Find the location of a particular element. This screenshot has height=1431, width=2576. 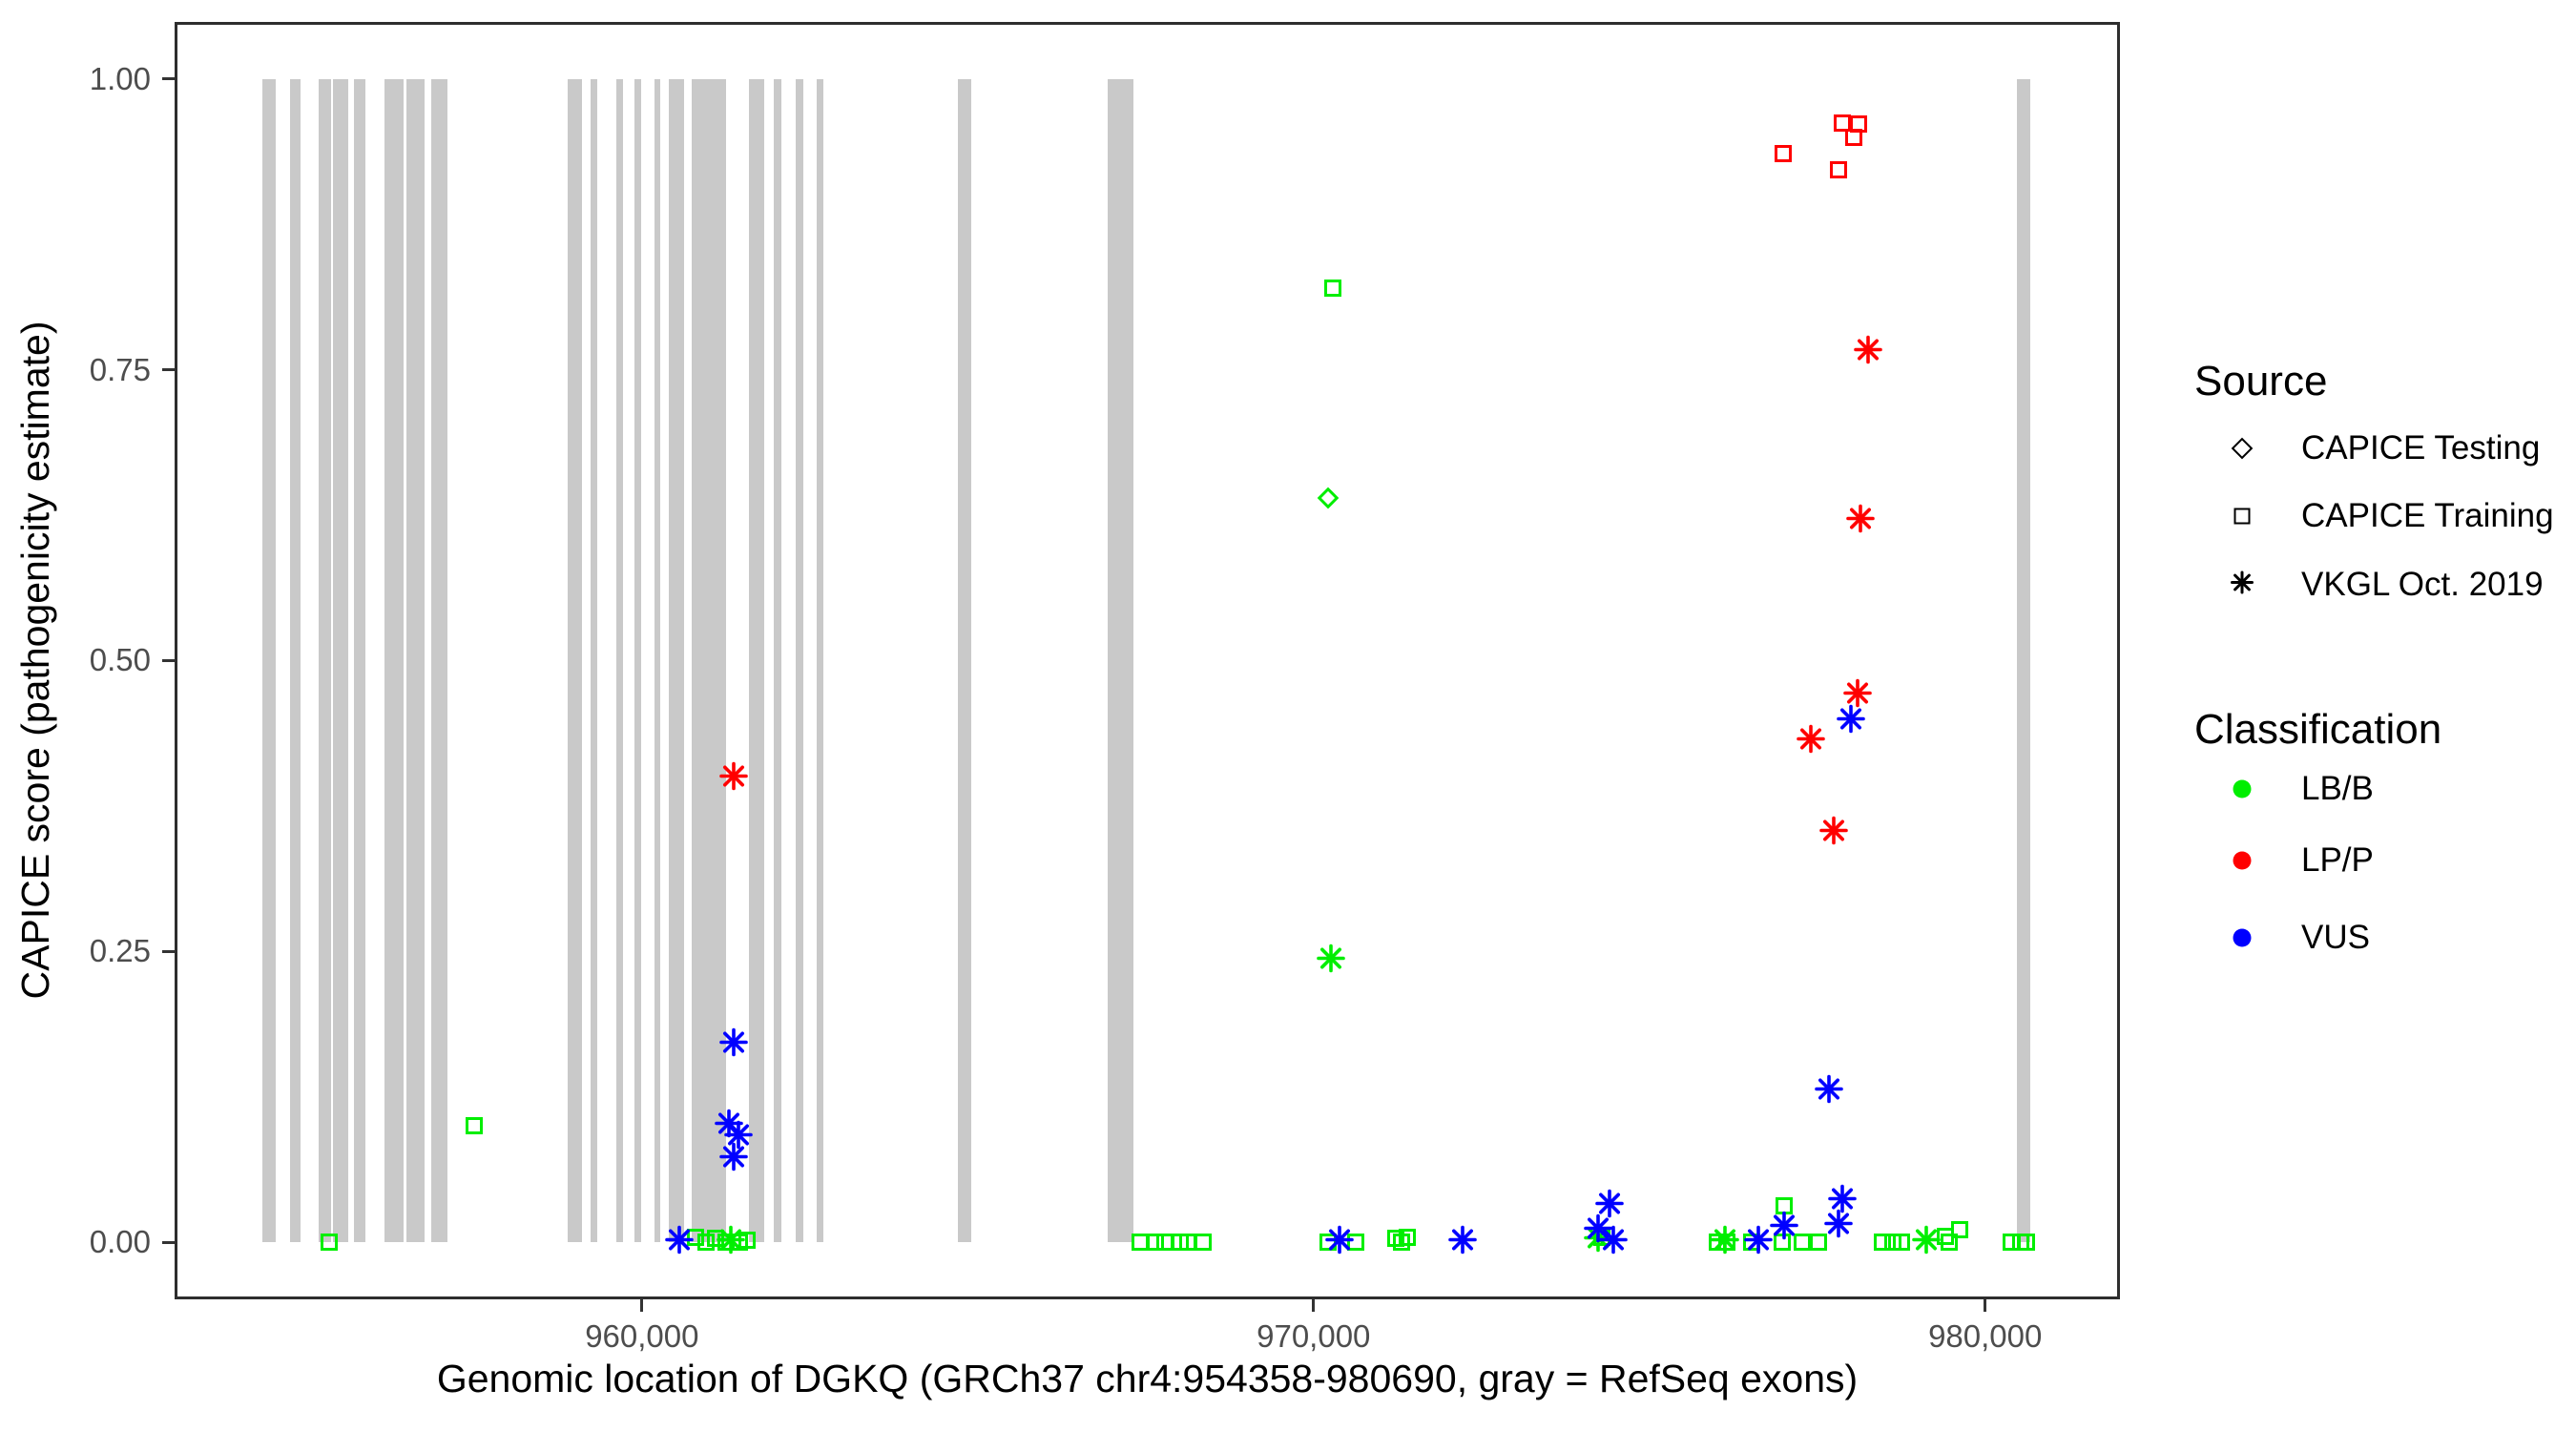

y-axis-tick-label: 1.00 is located at coordinates (120, 78).